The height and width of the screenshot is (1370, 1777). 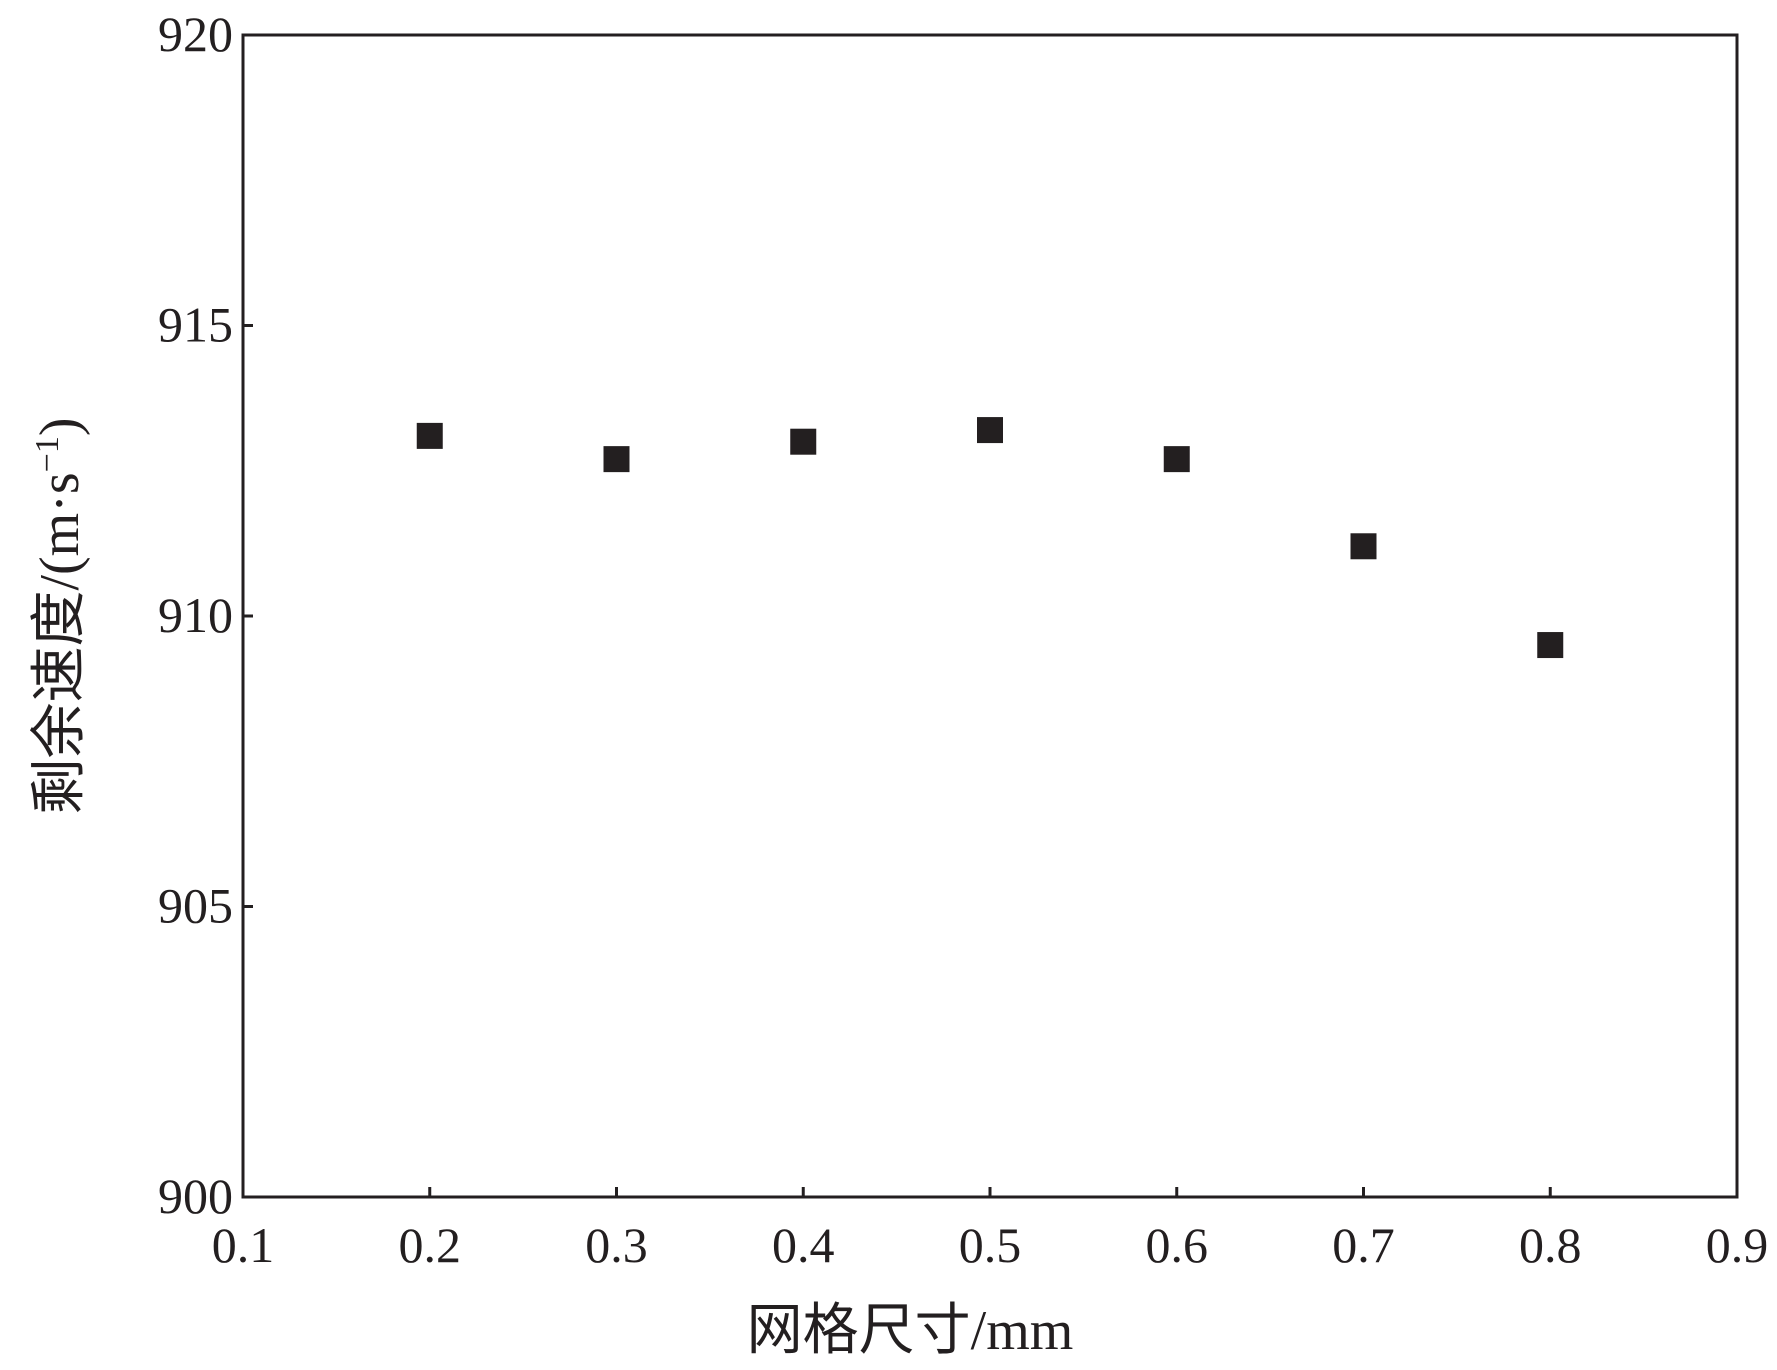 What do you see at coordinates (243, 1245) in the screenshot?
I see `x-tick-label: 0.1` at bounding box center [243, 1245].